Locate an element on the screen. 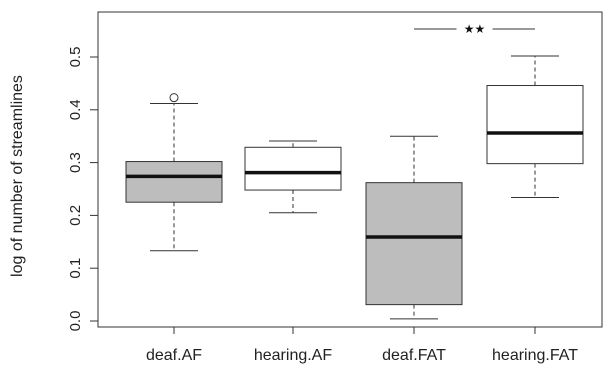 The width and height of the screenshot is (613, 373). box-hearing-FAT is located at coordinates (535, 126).